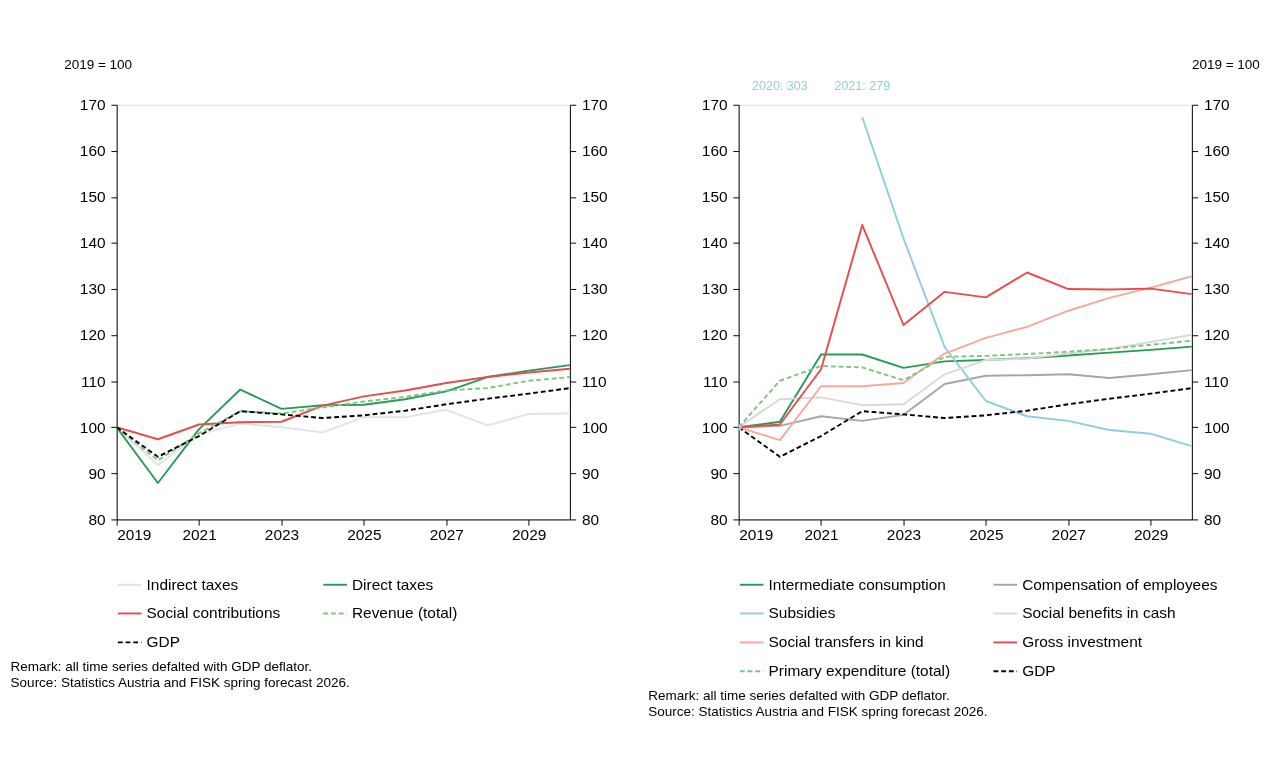 This screenshot has height=764, width=1270. Describe the element at coordinates (1225, 64) in the screenshot. I see `y2-axis-title: 2019 = 100` at that location.